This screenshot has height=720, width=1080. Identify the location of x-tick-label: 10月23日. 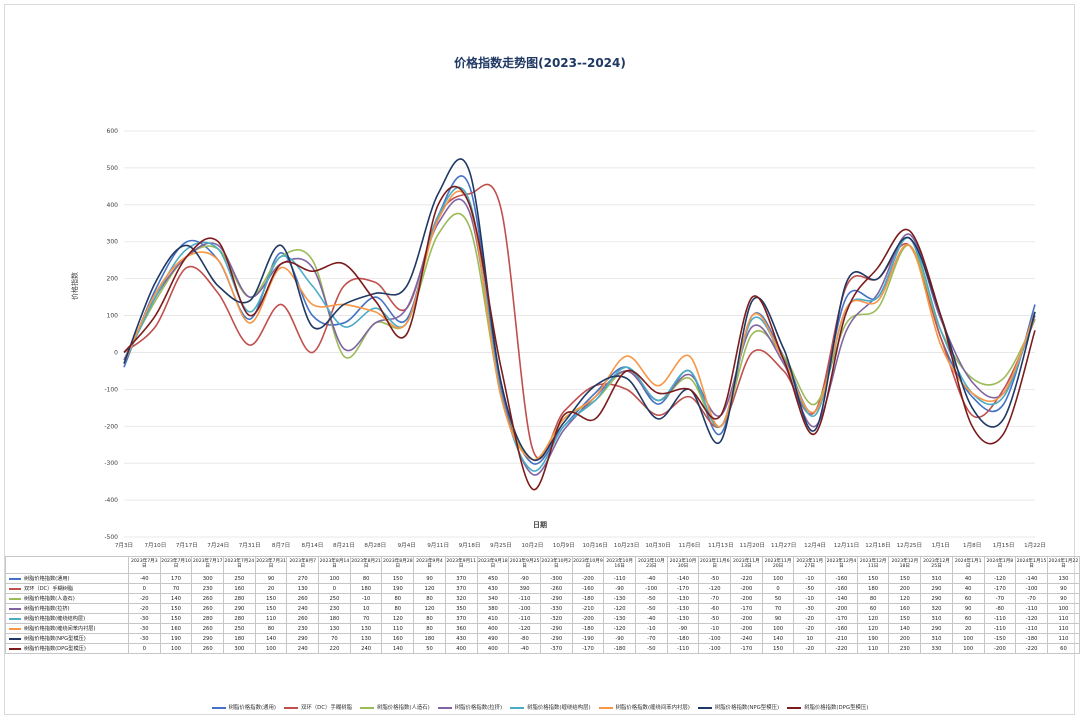
(626, 545).